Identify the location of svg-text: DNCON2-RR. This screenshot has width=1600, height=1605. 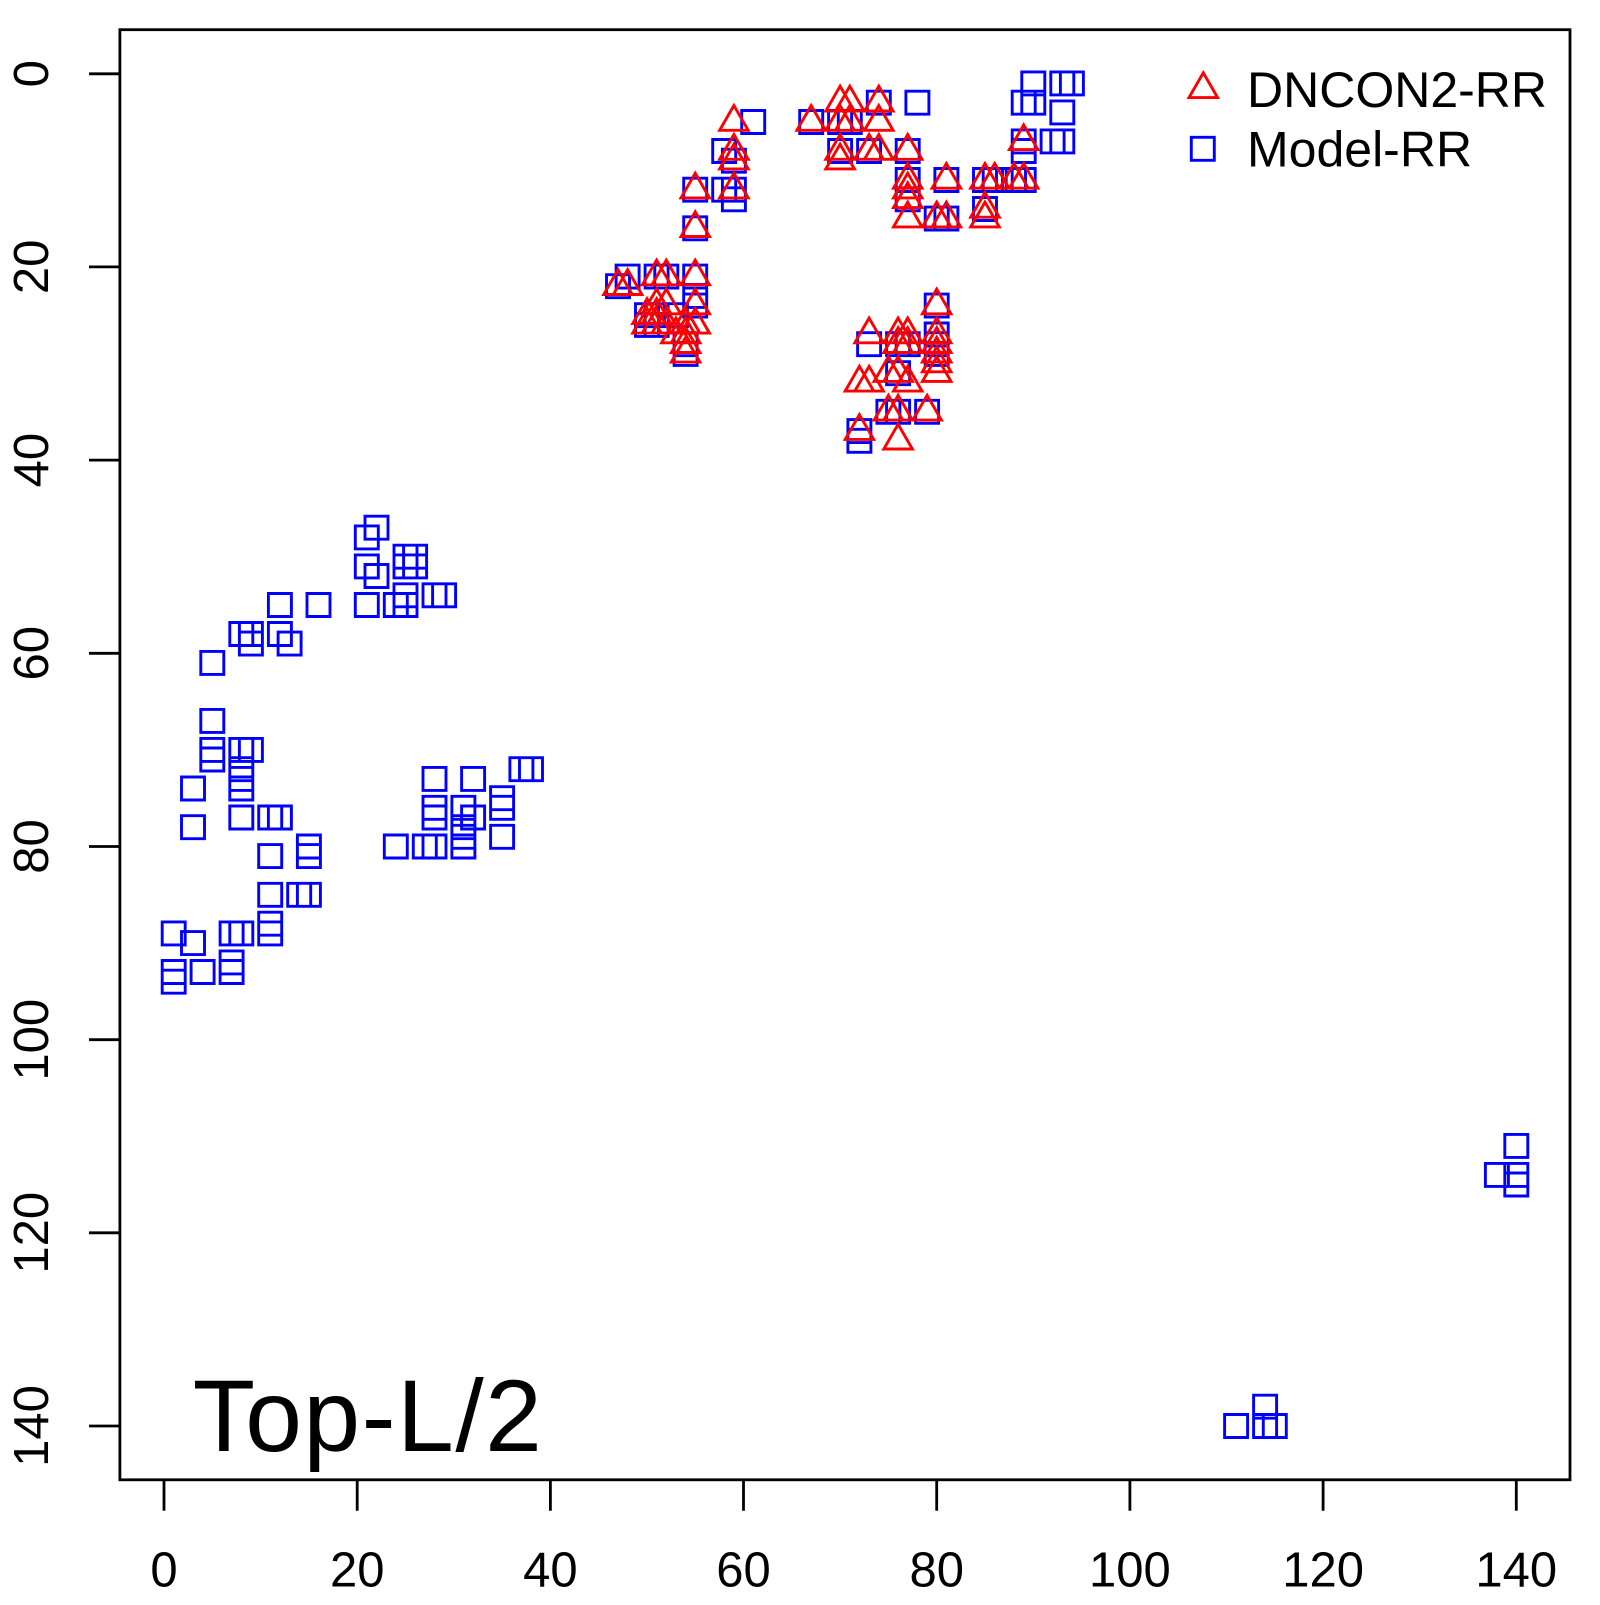
(1397, 90).